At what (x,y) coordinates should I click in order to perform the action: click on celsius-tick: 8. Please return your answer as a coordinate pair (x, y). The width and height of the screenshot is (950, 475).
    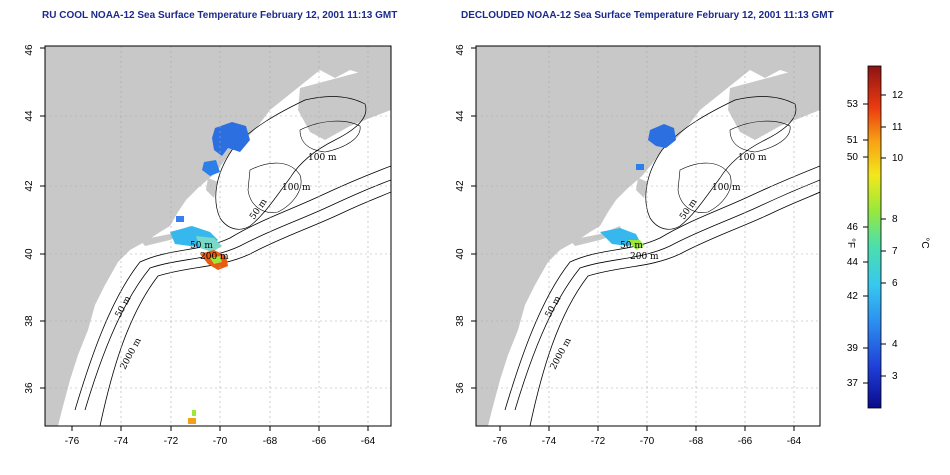
    Looking at the image, I should click on (895, 219).